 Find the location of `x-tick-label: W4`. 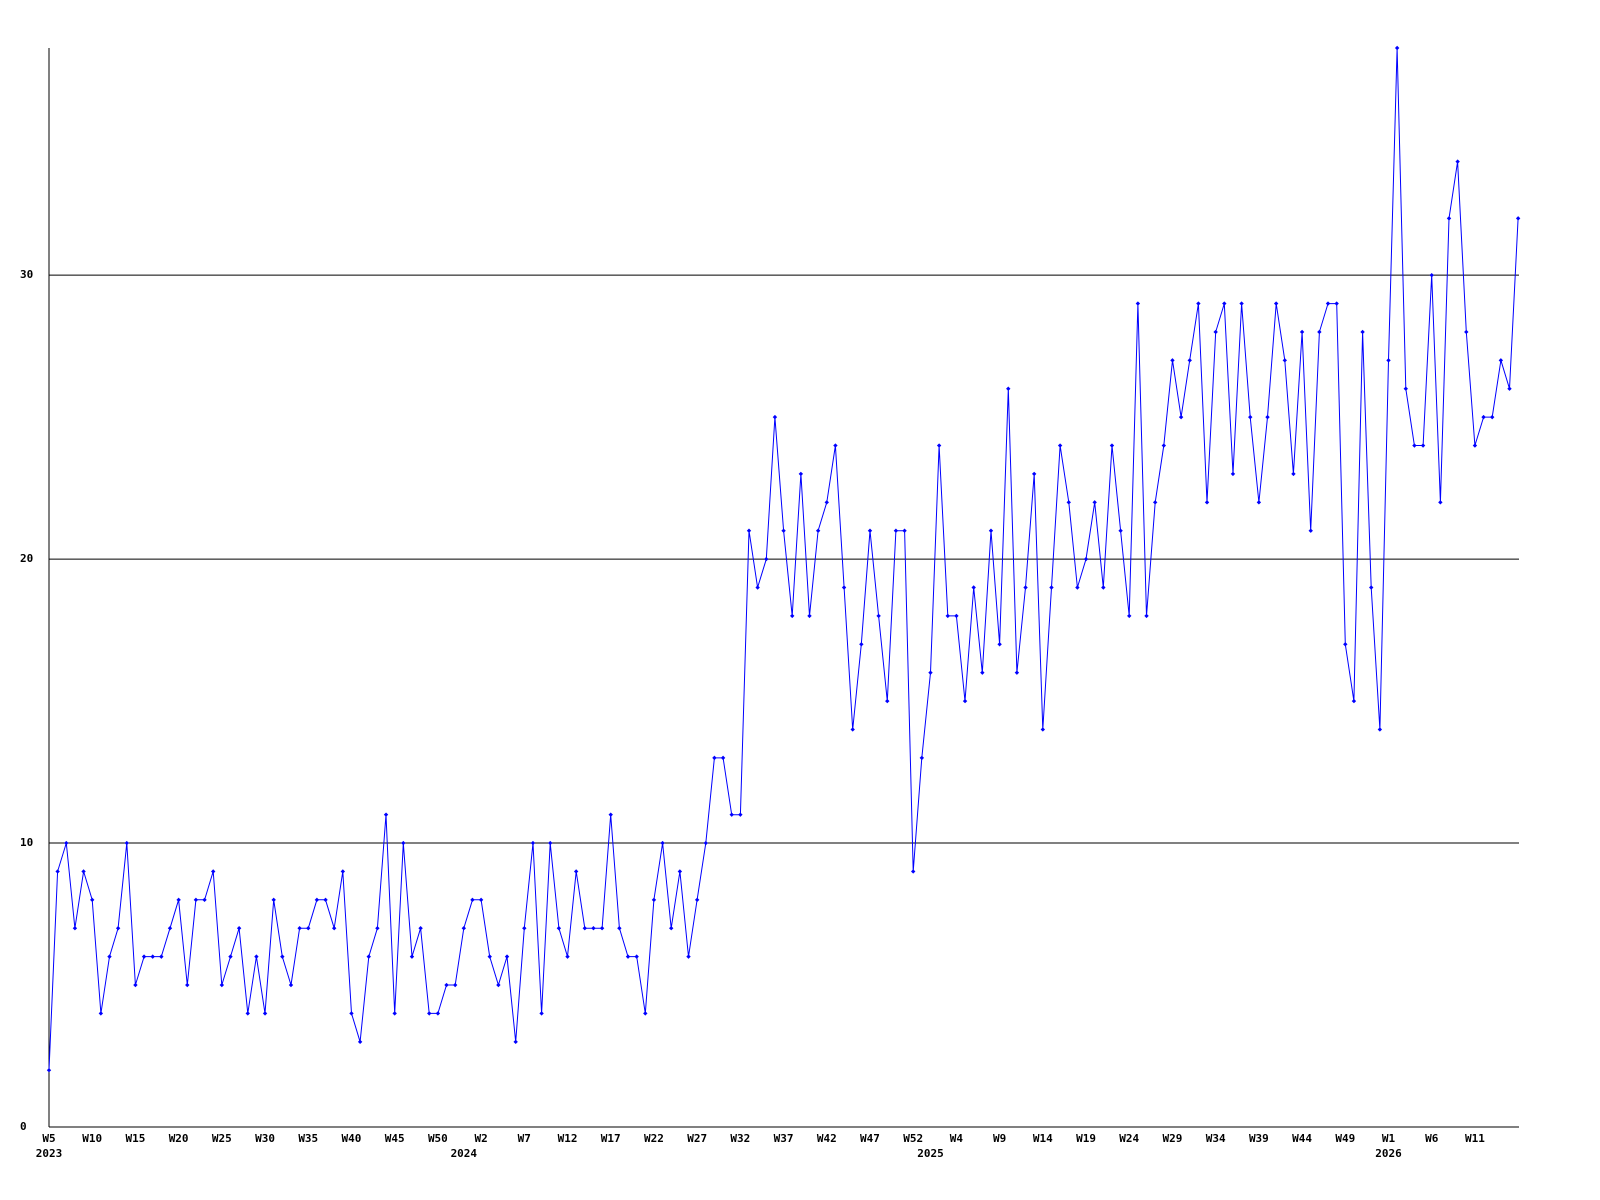

x-tick-label: W4 is located at coordinates (957, 1138).